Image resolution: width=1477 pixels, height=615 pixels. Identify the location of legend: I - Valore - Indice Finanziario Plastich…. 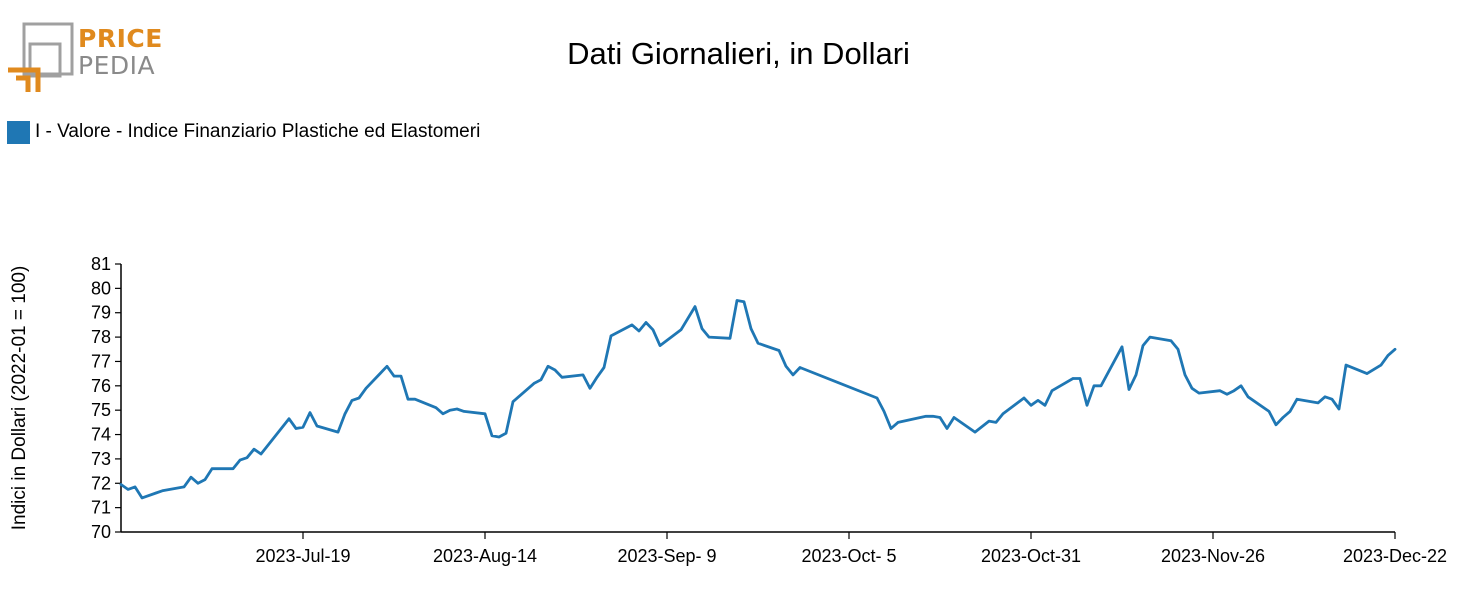
(243, 132).